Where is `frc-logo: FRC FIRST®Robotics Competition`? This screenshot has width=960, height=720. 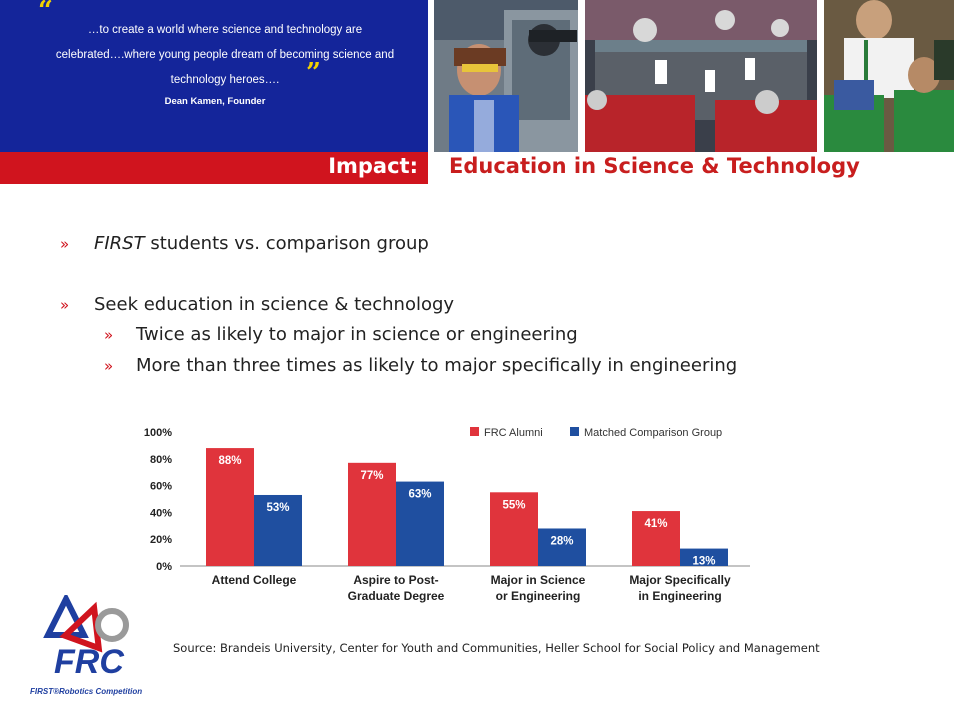
frc-logo: FRC FIRST®Robotics Competition is located at coordinates (94, 646).